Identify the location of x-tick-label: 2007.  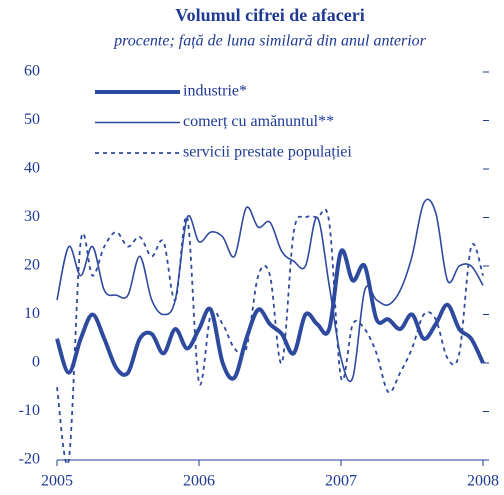
(341, 481).